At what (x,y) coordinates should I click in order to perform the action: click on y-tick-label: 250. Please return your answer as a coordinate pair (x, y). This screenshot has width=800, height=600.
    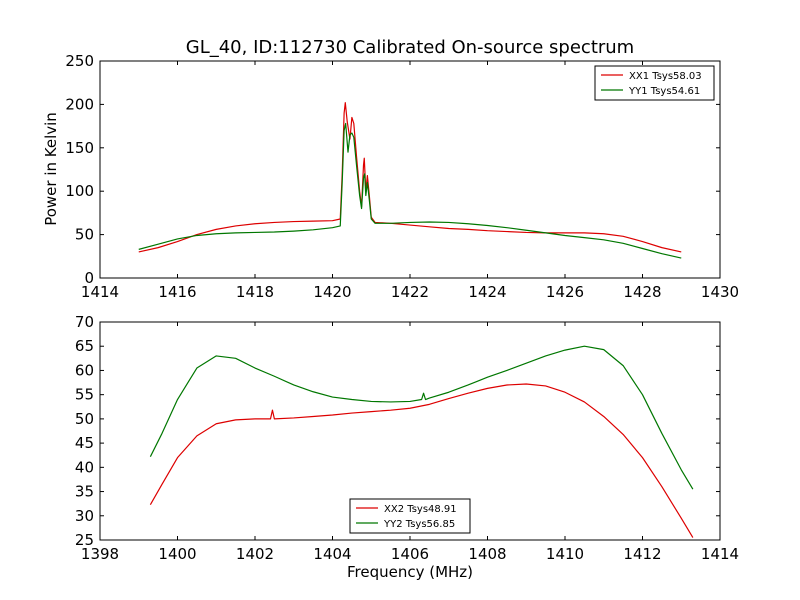
    Looking at the image, I should click on (79, 61).